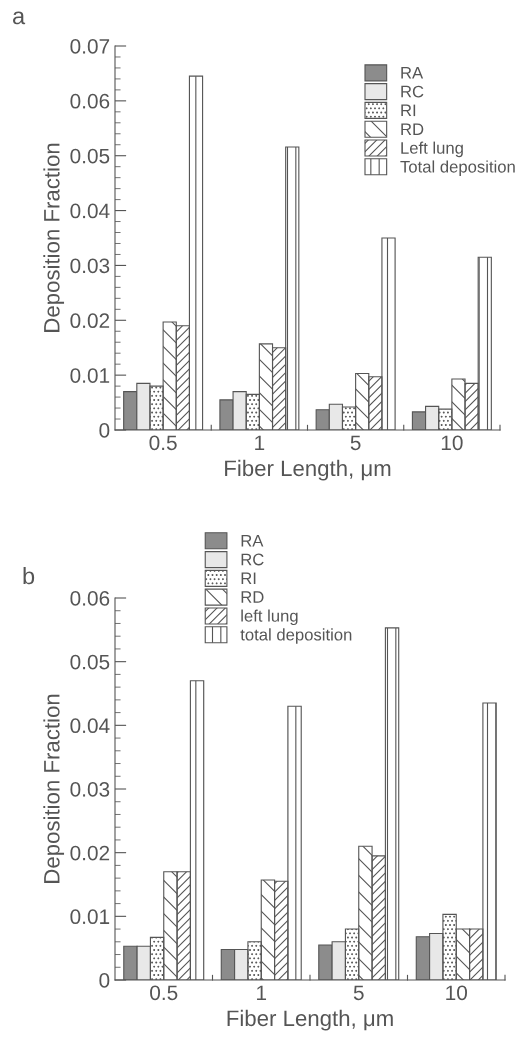  Describe the element at coordinates (457, 168) in the screenshot. I see `legend-label: Total deposition` at that location.